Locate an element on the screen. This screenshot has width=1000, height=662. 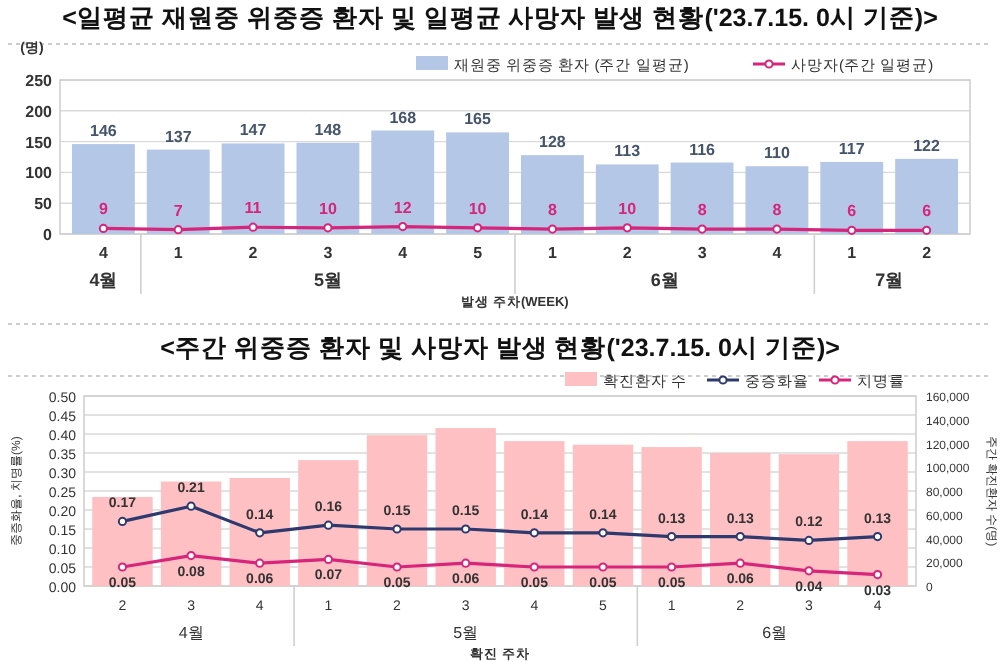
data-label: 146 is located at coordinates (104, 131).